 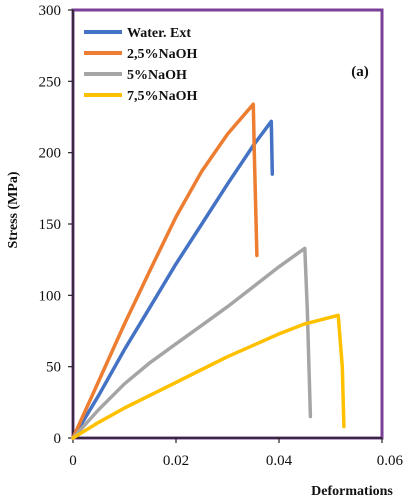 What do you see at coordinates (50, 154) in the screenshot?
I see `y-tick-label: 200` at bounding box center [50, 154].